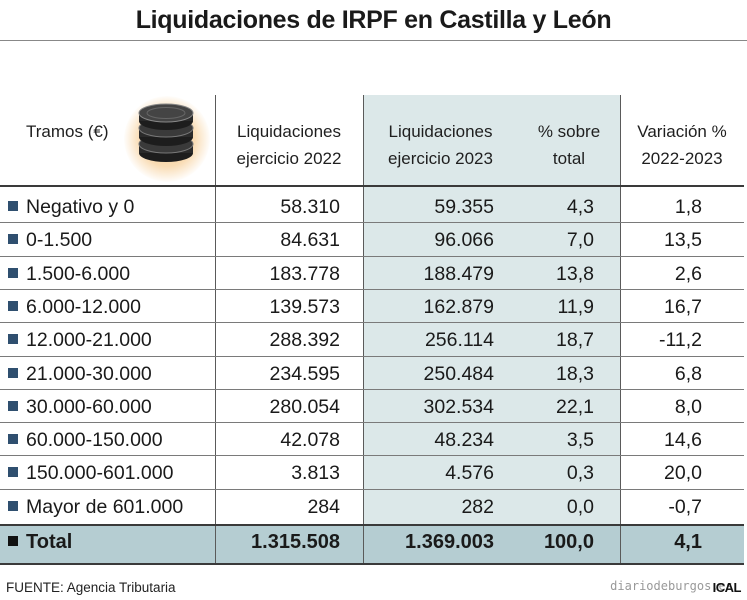 The width and height of the screenshot is (747, 600). What do you see at coordinates (580, 440) in the screenshot?
I see `pct-total-cell: 3,5` at bounding box center [580, 440].